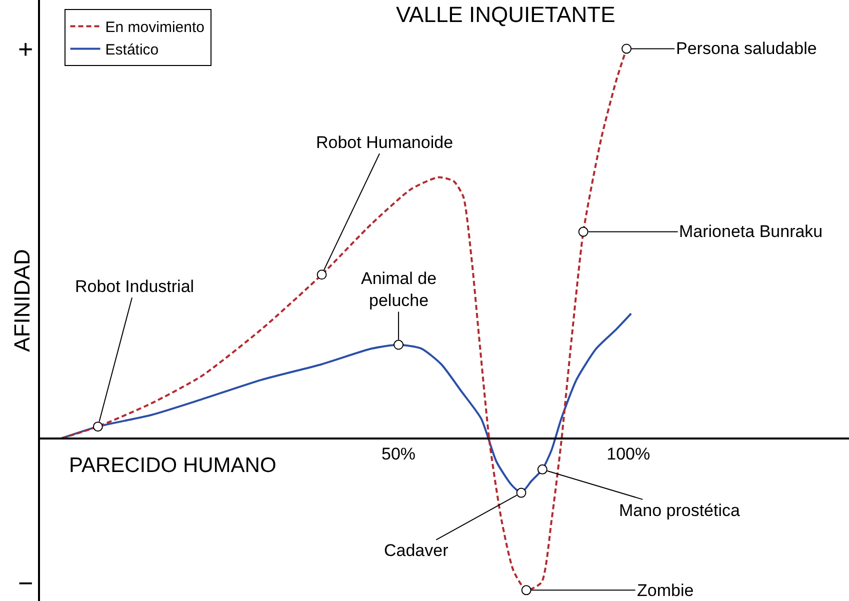  Describe the element at coordinates (399, 289) in the screenshot. I see `annotation: Animal de peluche` at that location.